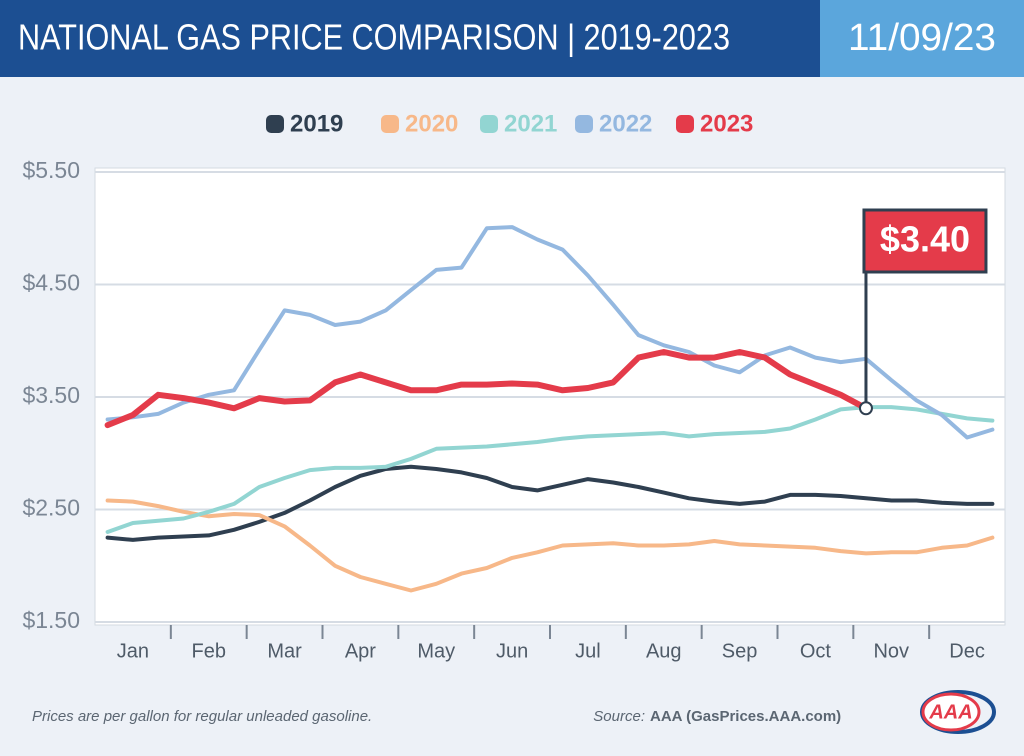 This screenshot has width=1024, height=756. I want to click on x-tick-label: Sep, so click(740, 651).